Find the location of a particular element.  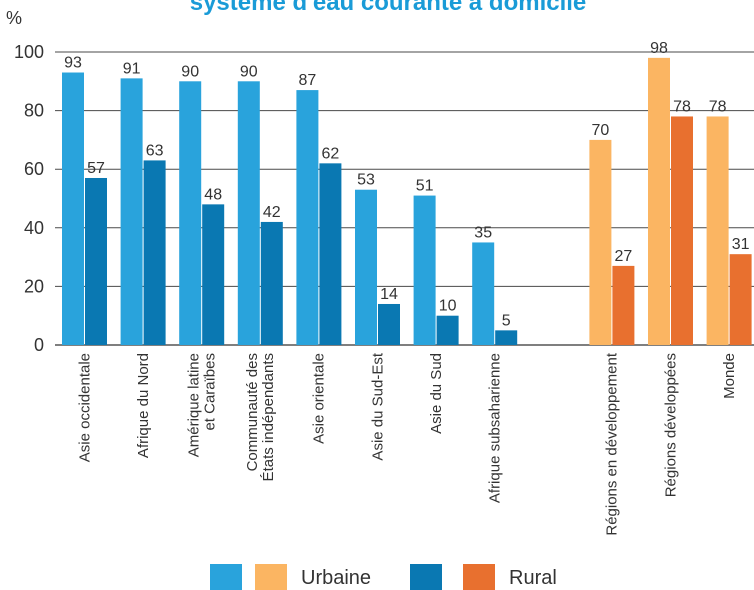

category-label: Amérique latine et Caraïbes is located at coordinates (202, 405).